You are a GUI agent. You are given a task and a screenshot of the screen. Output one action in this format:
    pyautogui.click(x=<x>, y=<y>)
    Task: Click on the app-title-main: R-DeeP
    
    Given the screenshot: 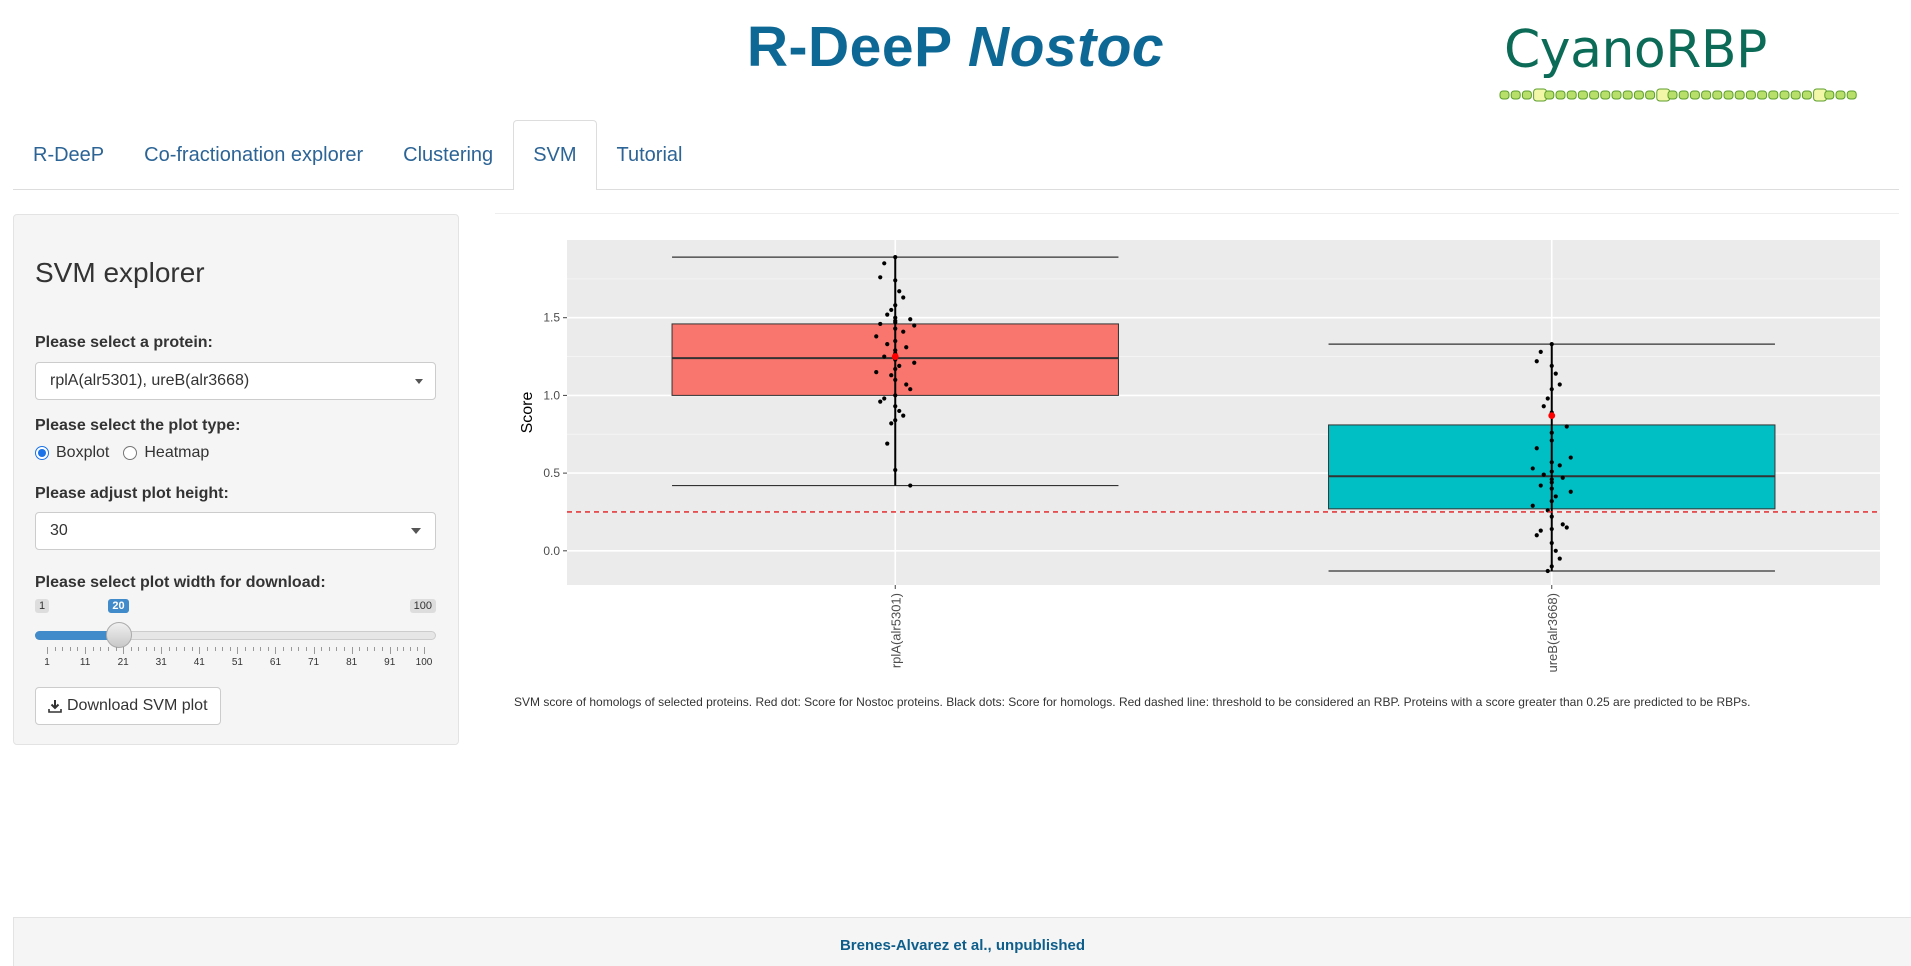 What is the action you would take?
    pyautogui.click(x=849, y=47)
    